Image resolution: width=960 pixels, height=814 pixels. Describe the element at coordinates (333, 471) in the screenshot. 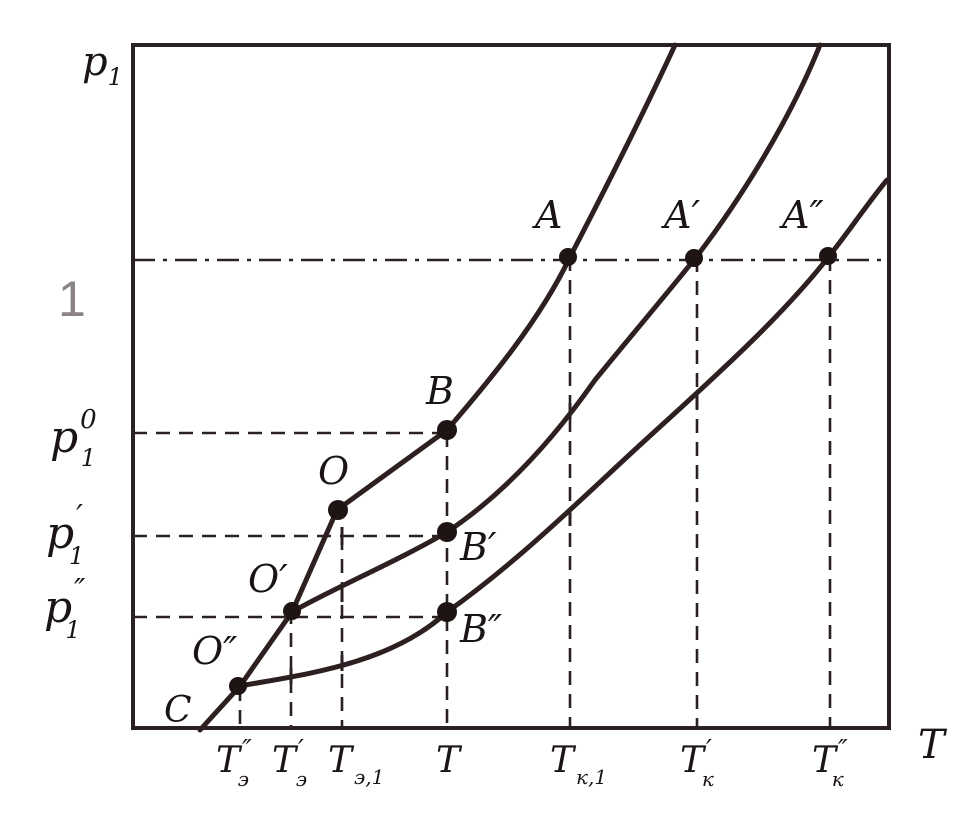

I see `label-o: O` at that location.